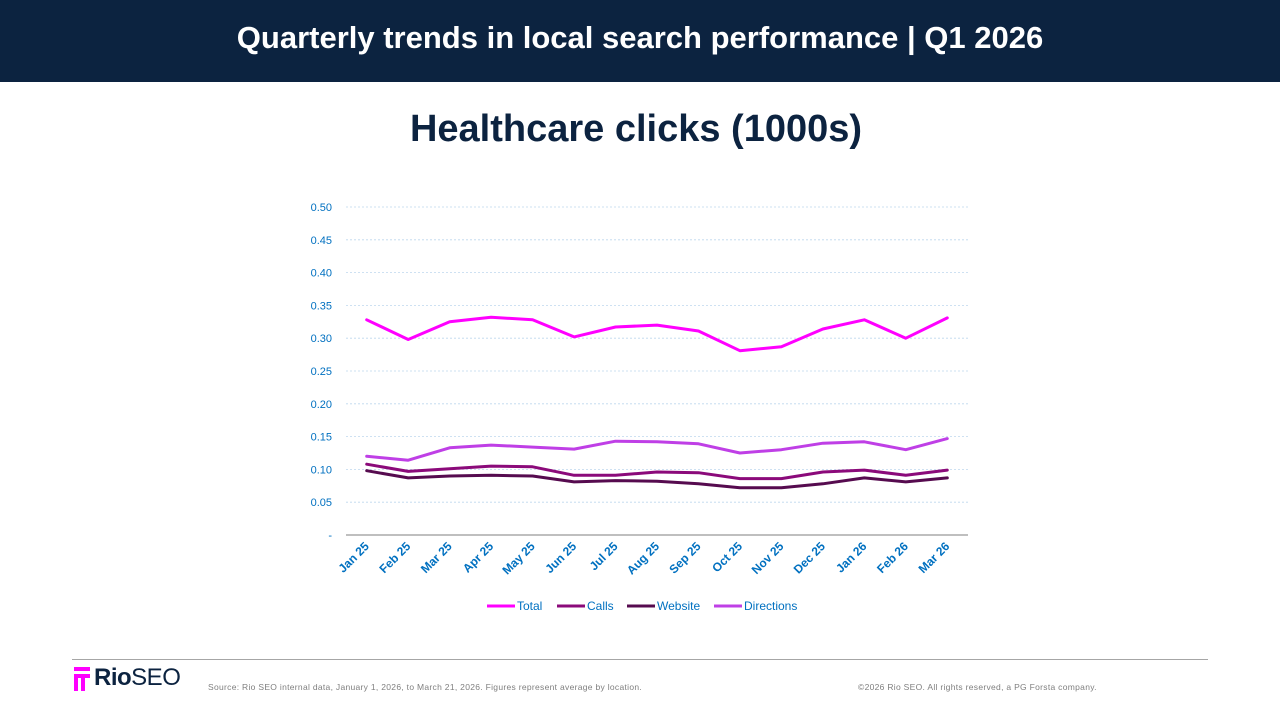  What do you see at coordinates (321, 470) in the screenshot?
I see `y-tick-label: 0.10` at bounding box center [321, 470].